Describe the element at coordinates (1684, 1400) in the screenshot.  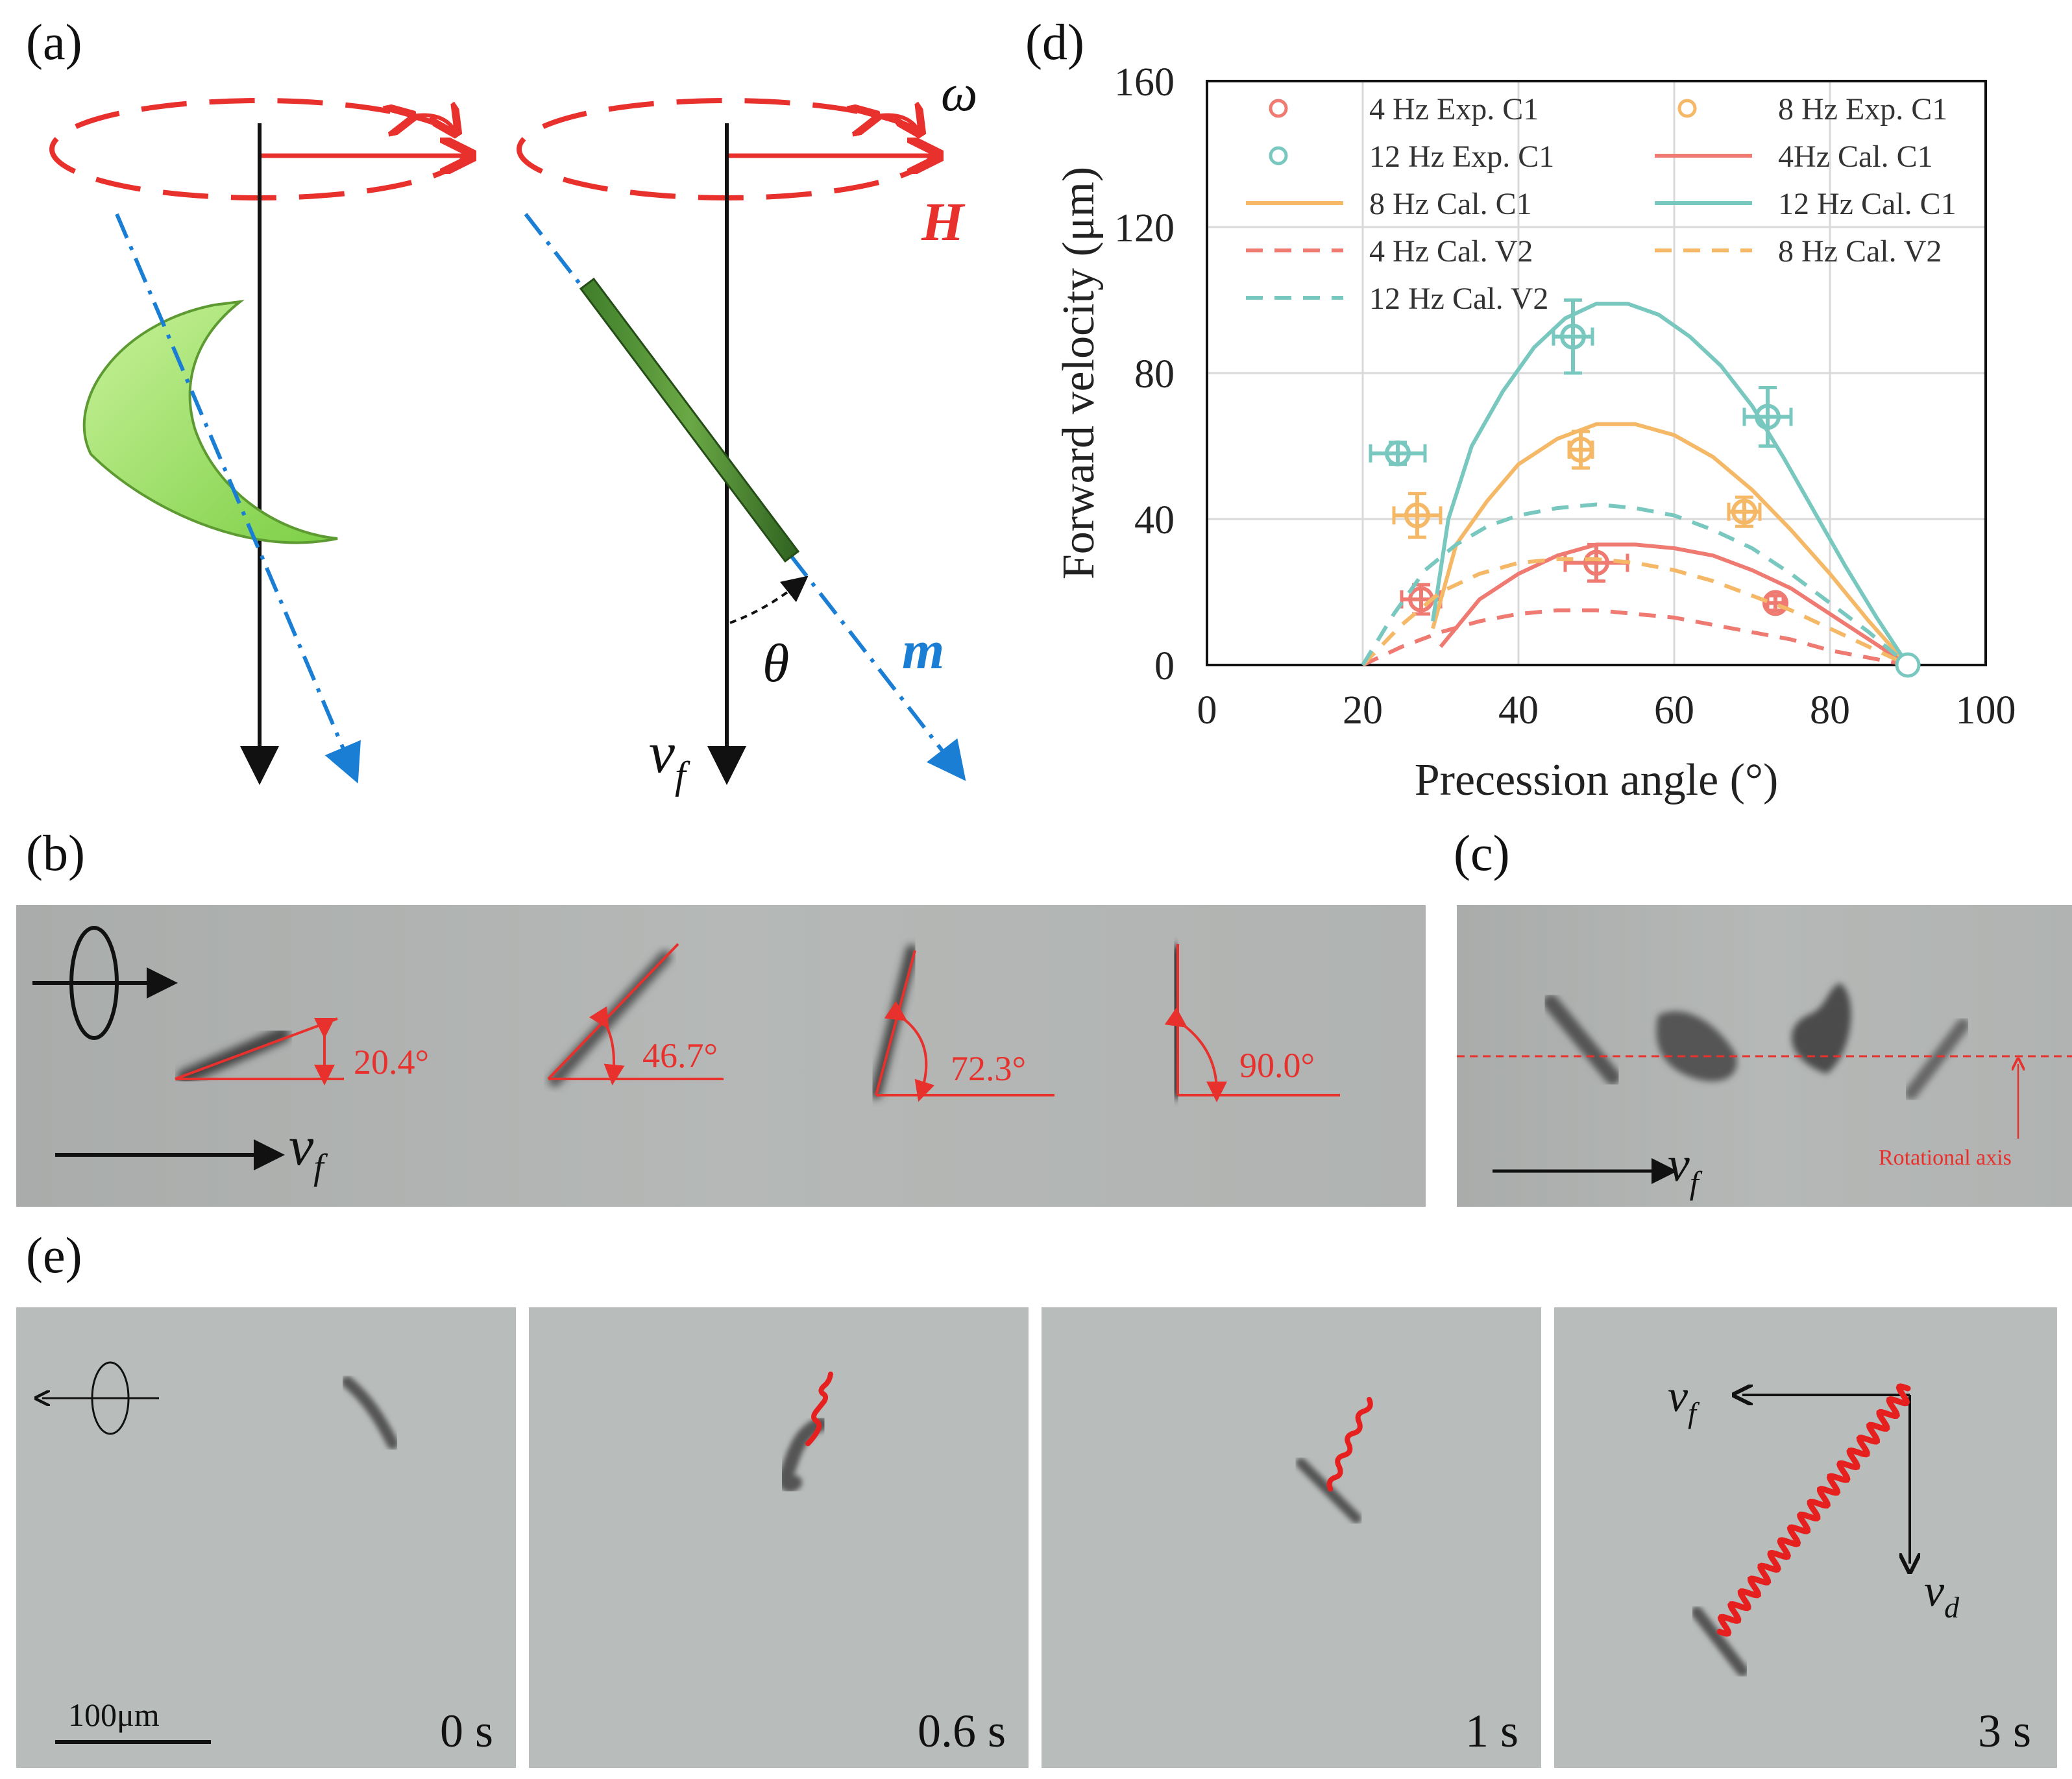
I see `vf-label-e: vf` at that location.